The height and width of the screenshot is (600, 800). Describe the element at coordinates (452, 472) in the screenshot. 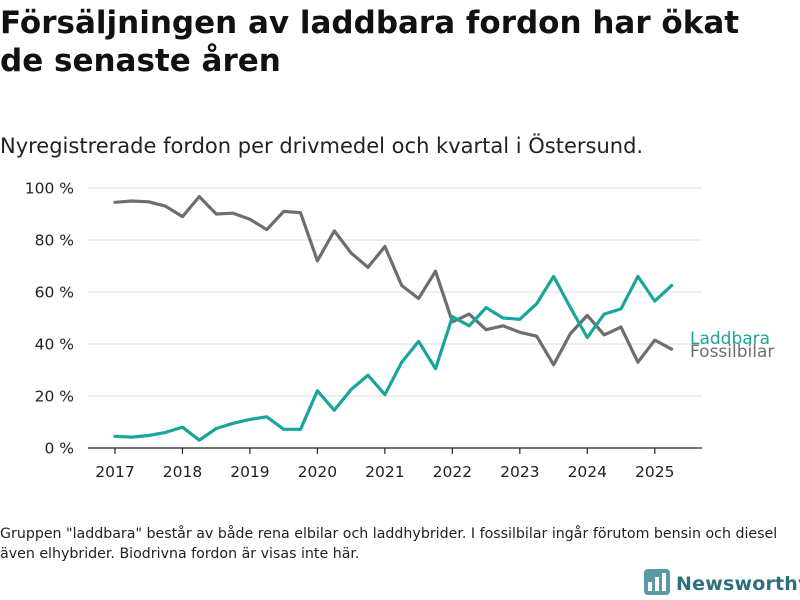

I see `x-tick-label: 2022` at that location.